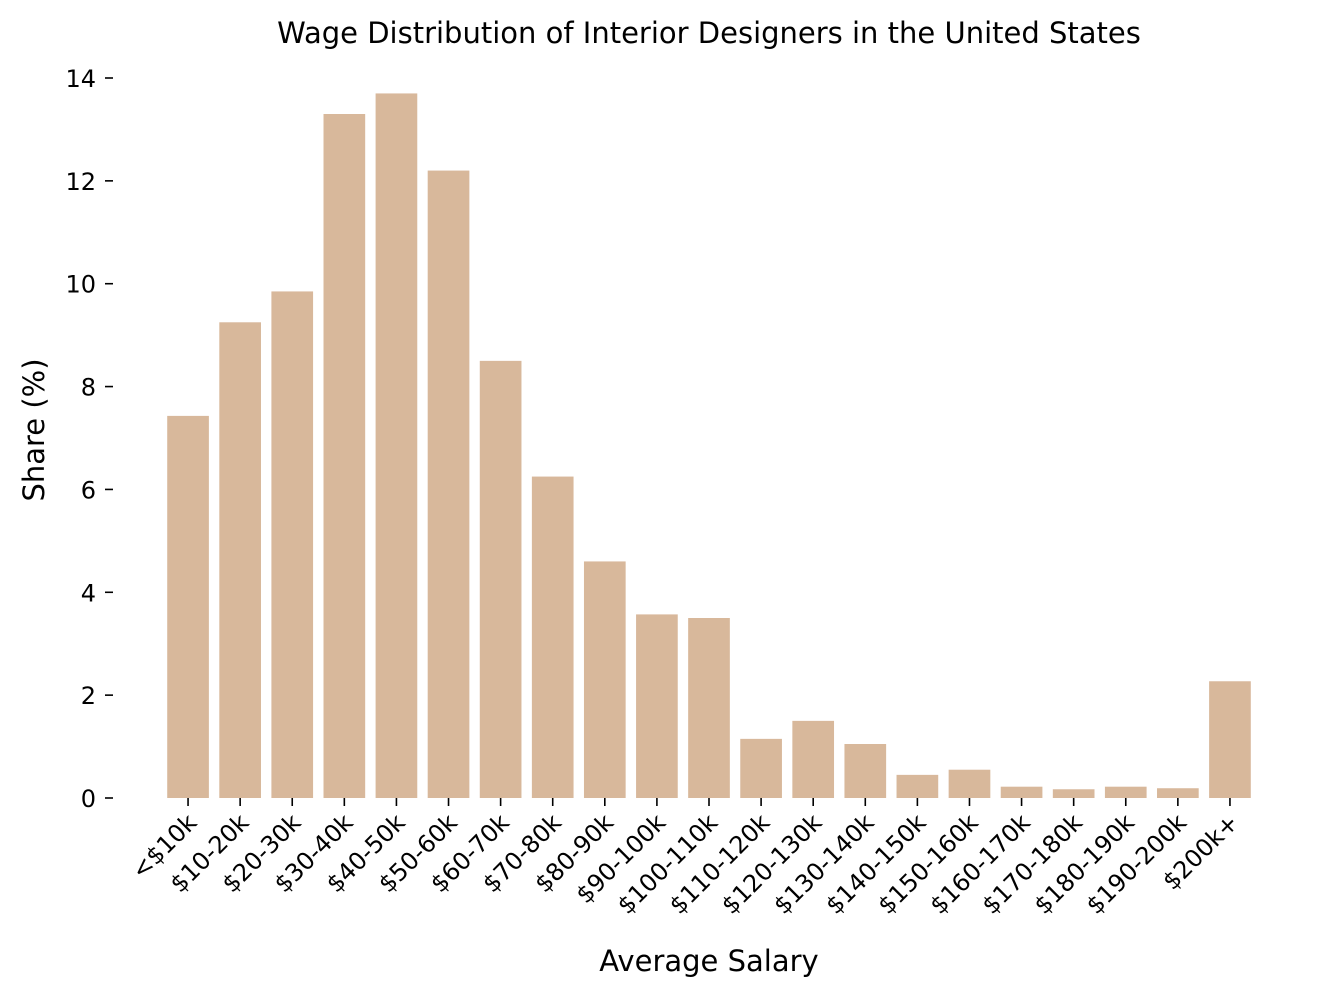 The width and height of the screenshot is (1323, 998). What do you see at coordinates (88, 799) in the screenshot?
I see `y-tick-label: 0` at bounding box center [88, 799].